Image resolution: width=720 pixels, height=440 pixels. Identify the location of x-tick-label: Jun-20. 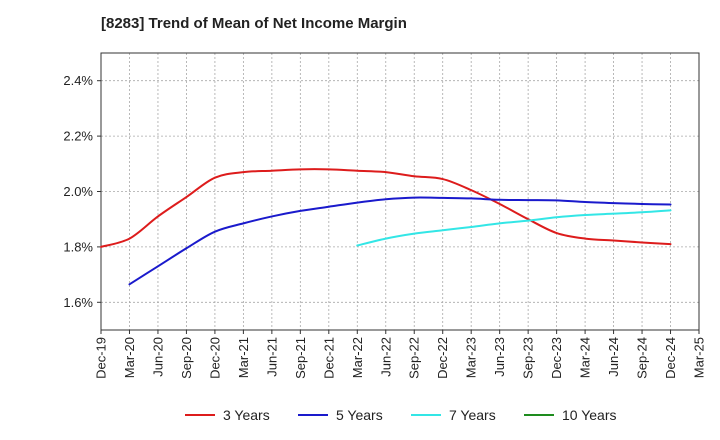
(157, 357).